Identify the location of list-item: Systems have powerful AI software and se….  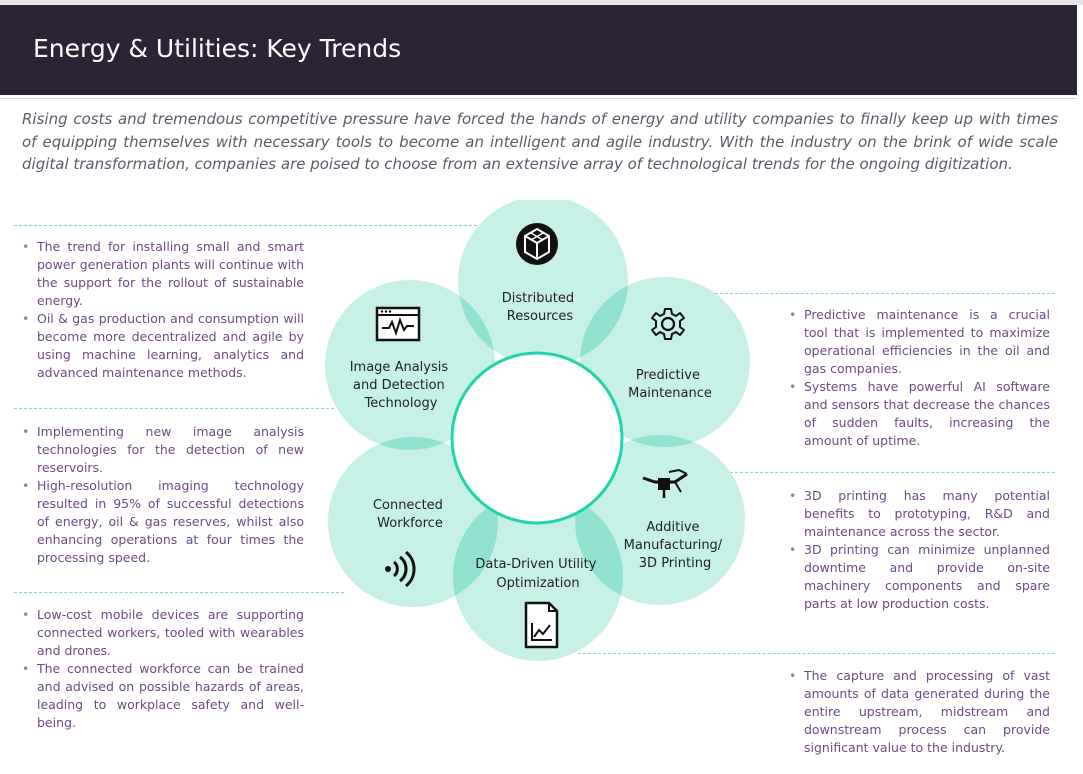
(919, 414).